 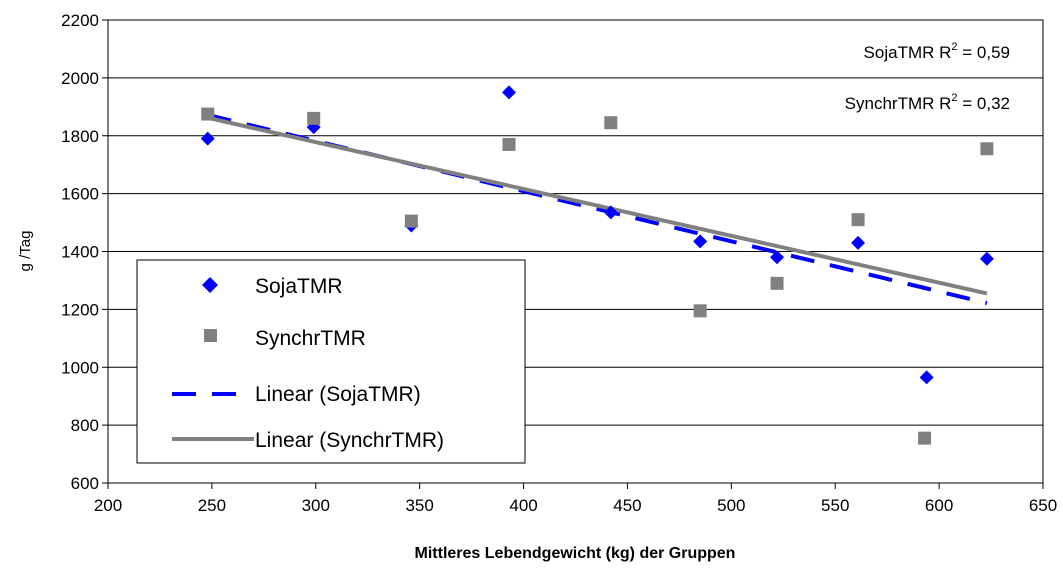 I want to click on y-tick-label: 600, so click(x=85, y=483).